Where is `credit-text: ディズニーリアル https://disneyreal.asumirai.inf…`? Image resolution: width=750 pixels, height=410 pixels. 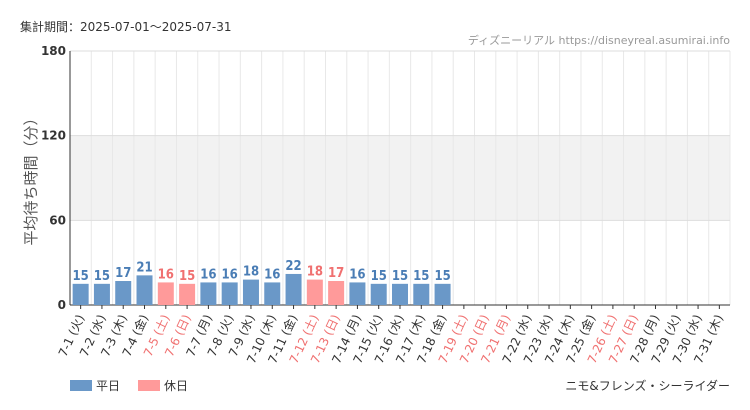
credit-text: ディズニーリアル https://disneyreal.asumirai.inf… is located at coordinates (599, 40).